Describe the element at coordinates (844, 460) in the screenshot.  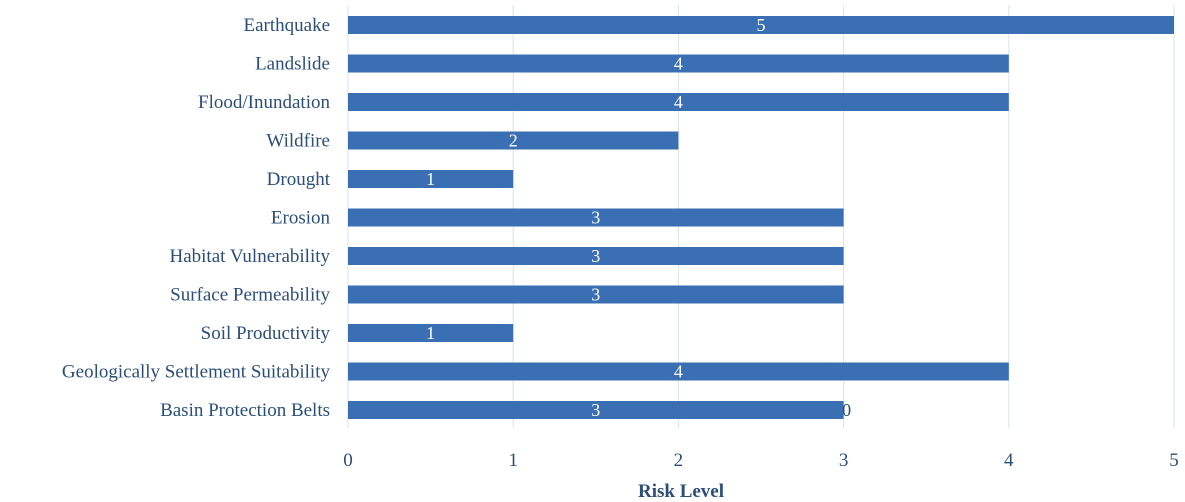
I see `x-tick-label: 3` at that location.